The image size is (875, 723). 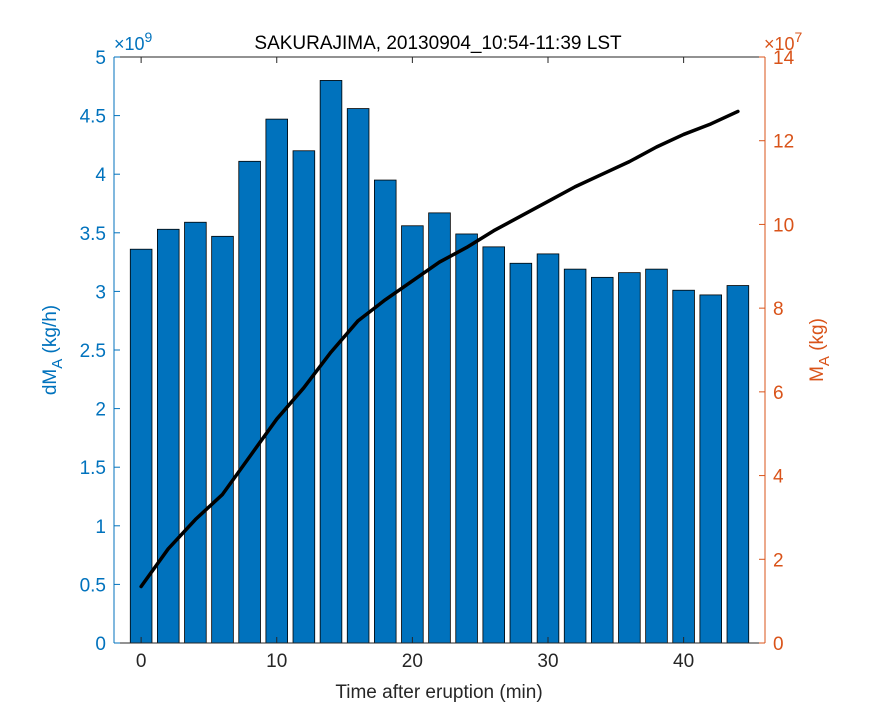 I want to click on left-exponent-base: ×10, so click(x=129, y=44).